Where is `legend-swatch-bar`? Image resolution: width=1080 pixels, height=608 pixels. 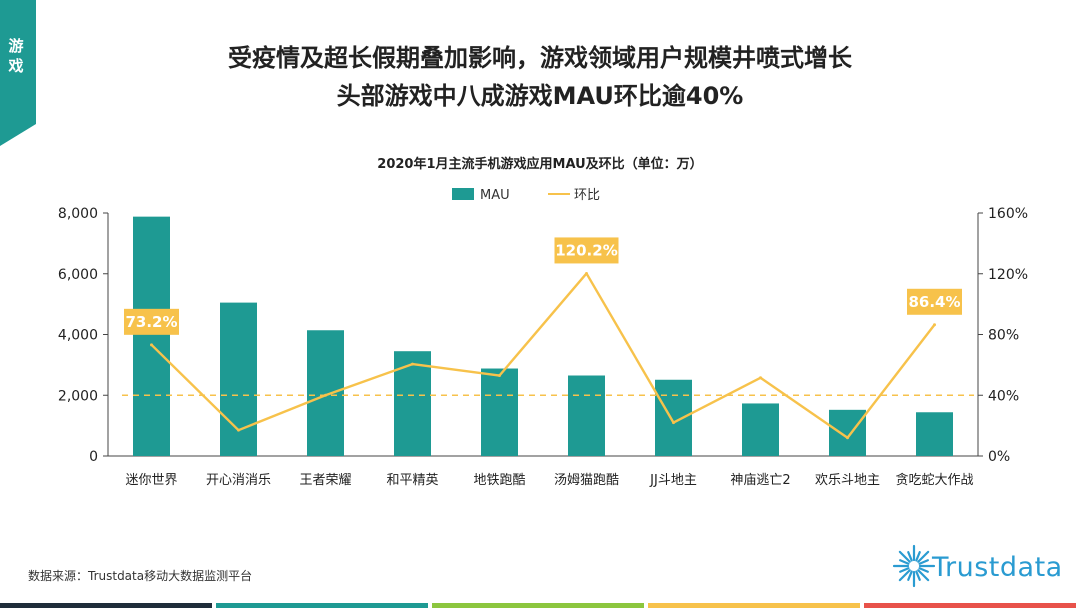
legend-swatch-bar is located at coordinates (463, 194).